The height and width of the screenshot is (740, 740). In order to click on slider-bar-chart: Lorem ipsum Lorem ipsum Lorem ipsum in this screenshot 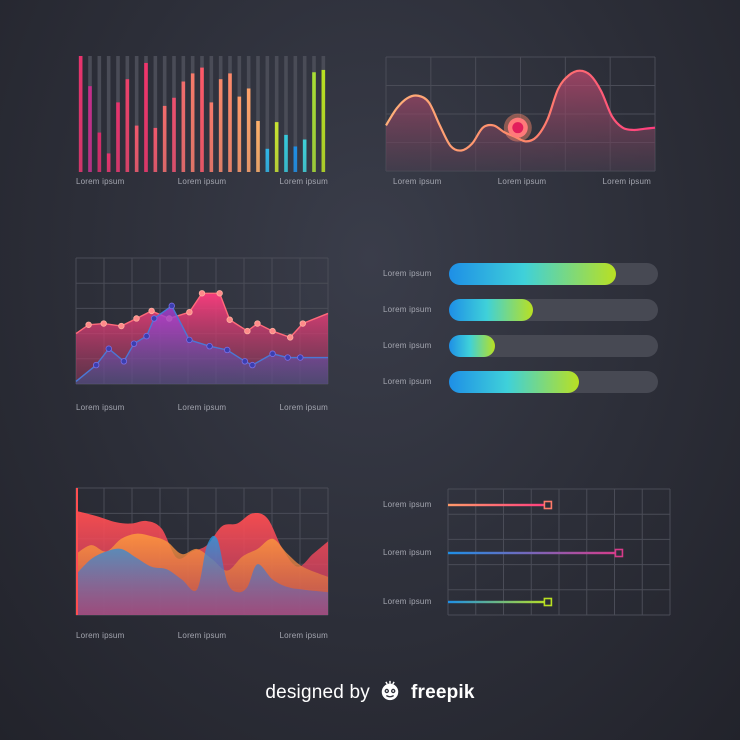, I will do `click(527, 552)`.